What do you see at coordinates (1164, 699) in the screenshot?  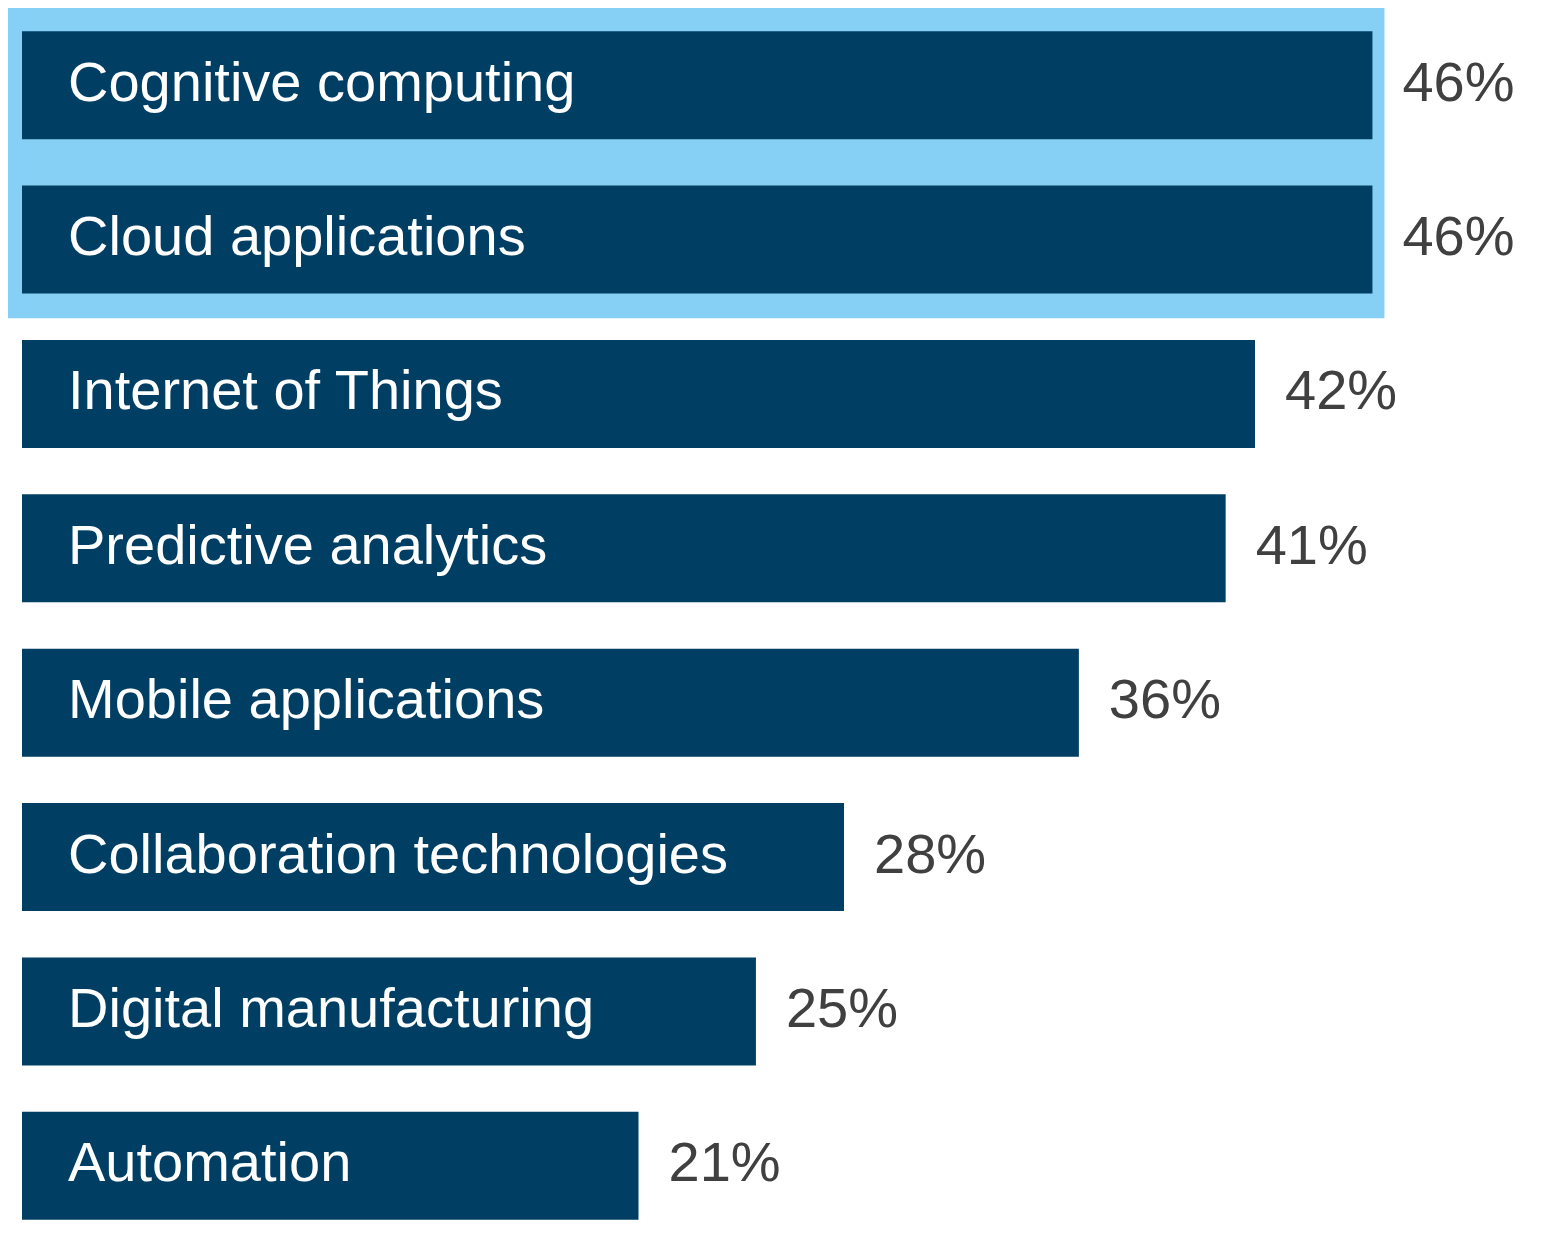 I see `data-label: 36%` at bounding box center [1164, 699].